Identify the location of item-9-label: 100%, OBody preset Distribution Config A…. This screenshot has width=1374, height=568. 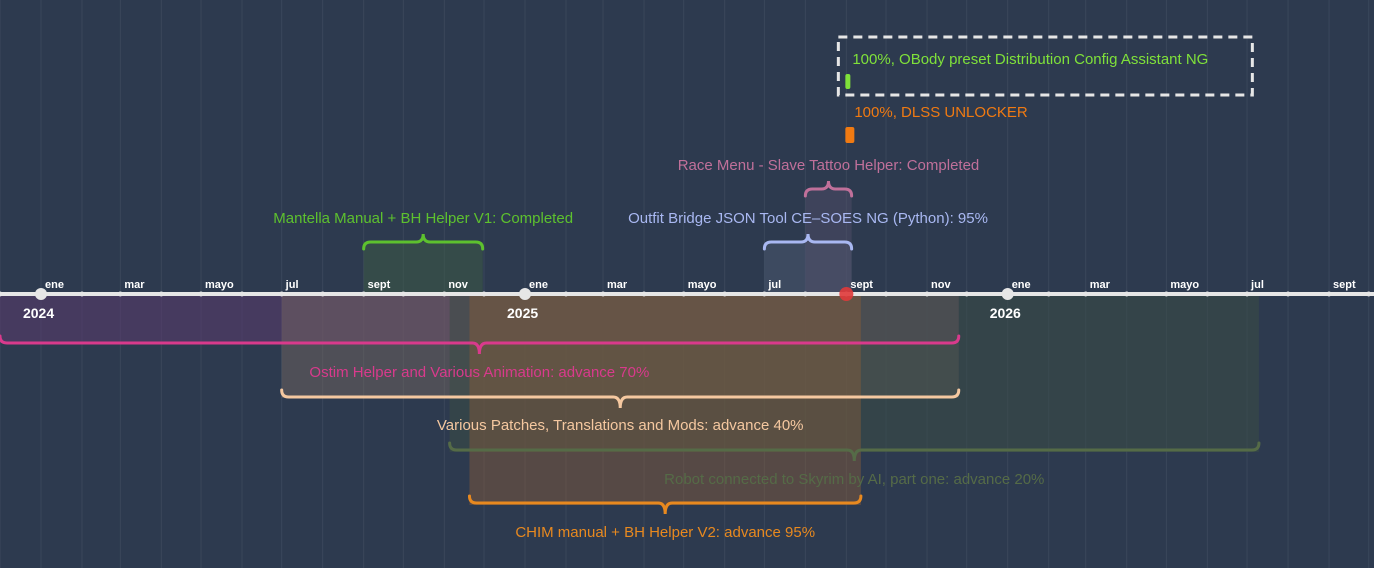
(1030, 59).